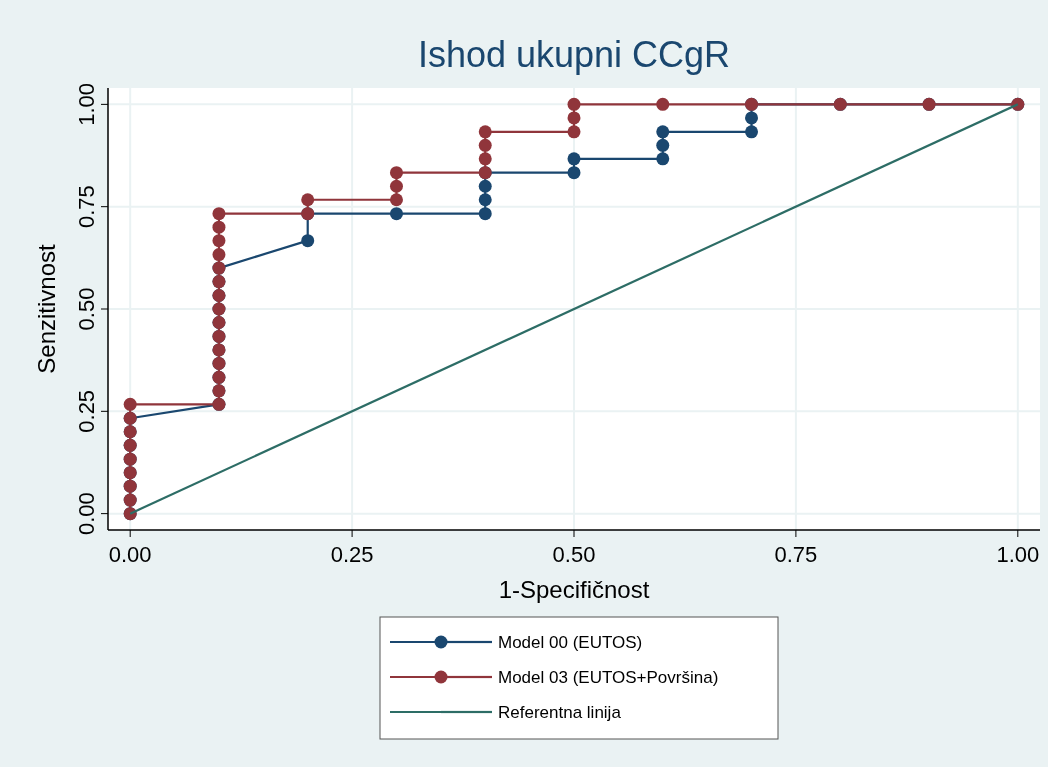 Image resolution: width=1048 pixels, height=767 pixels. What do you see at coordinates (86, 104) in the screenshot?
I see `y-tick-label: 1.00` at bounding box center [86, 104].